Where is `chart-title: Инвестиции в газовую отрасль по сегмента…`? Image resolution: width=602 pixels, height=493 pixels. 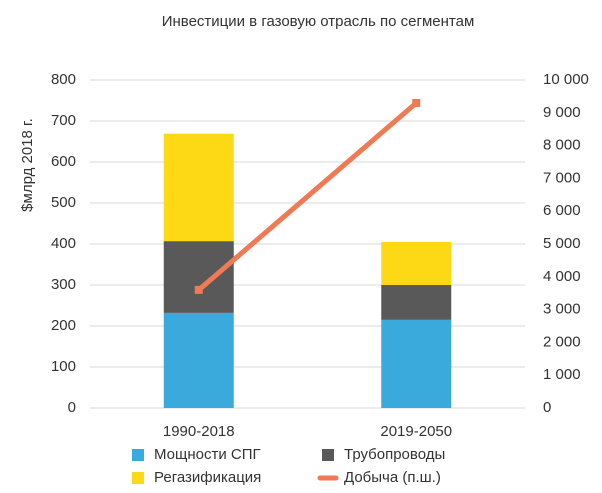 chart-title: Инвестиции в газовую отрасль по сегмента… is located at coordinates (318, 21).